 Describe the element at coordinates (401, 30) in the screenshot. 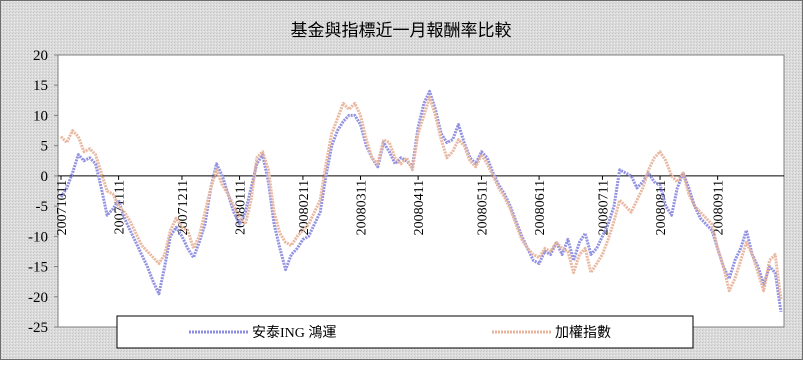

I see `chart-title: 基金與指標近一月報酬率比較` at that location.